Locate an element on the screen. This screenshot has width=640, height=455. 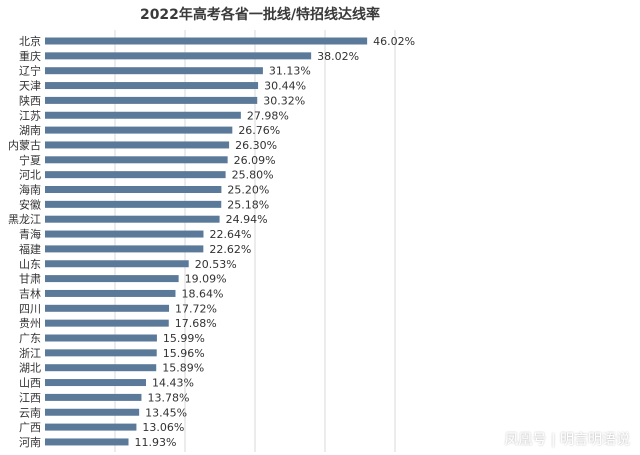
value-label: 31.13% is located at coordinates (290, 71).